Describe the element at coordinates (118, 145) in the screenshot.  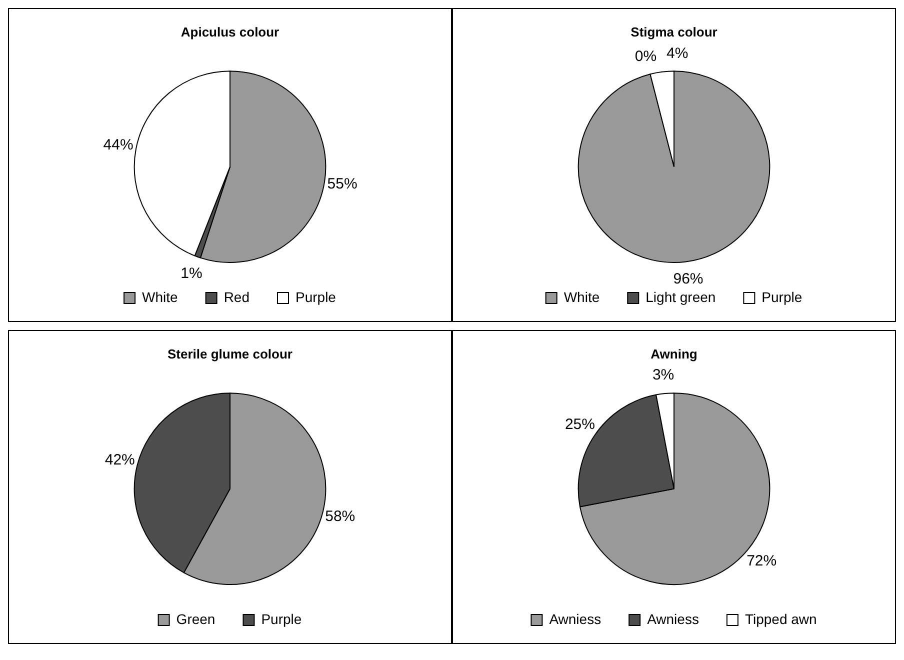
I see `data-label: 44%` at that location.